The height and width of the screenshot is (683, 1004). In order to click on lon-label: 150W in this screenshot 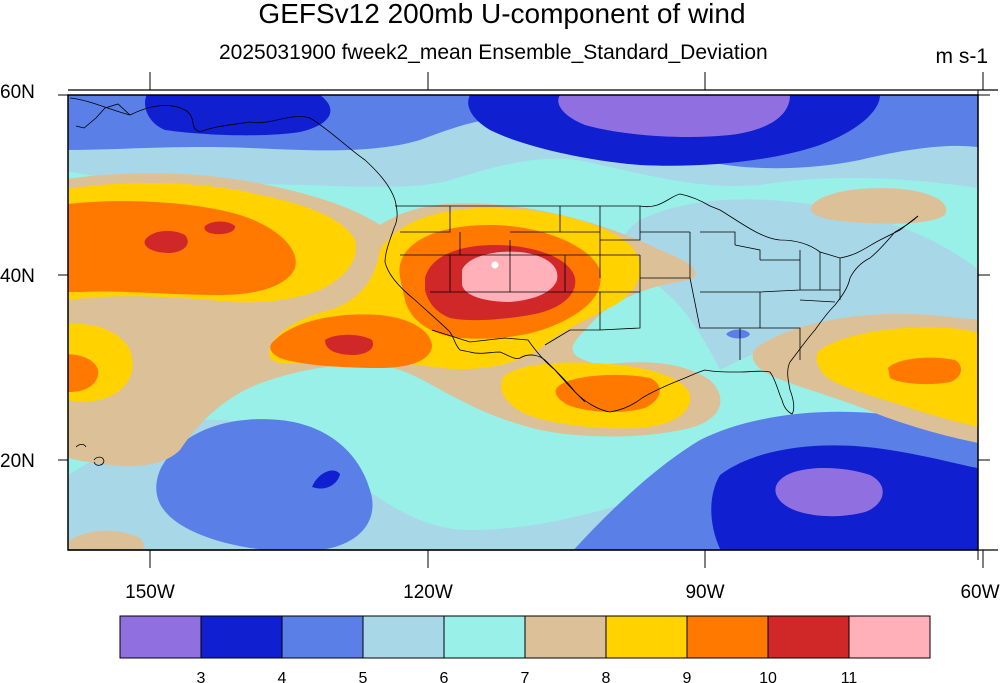, I will do `click(150, 592)`.